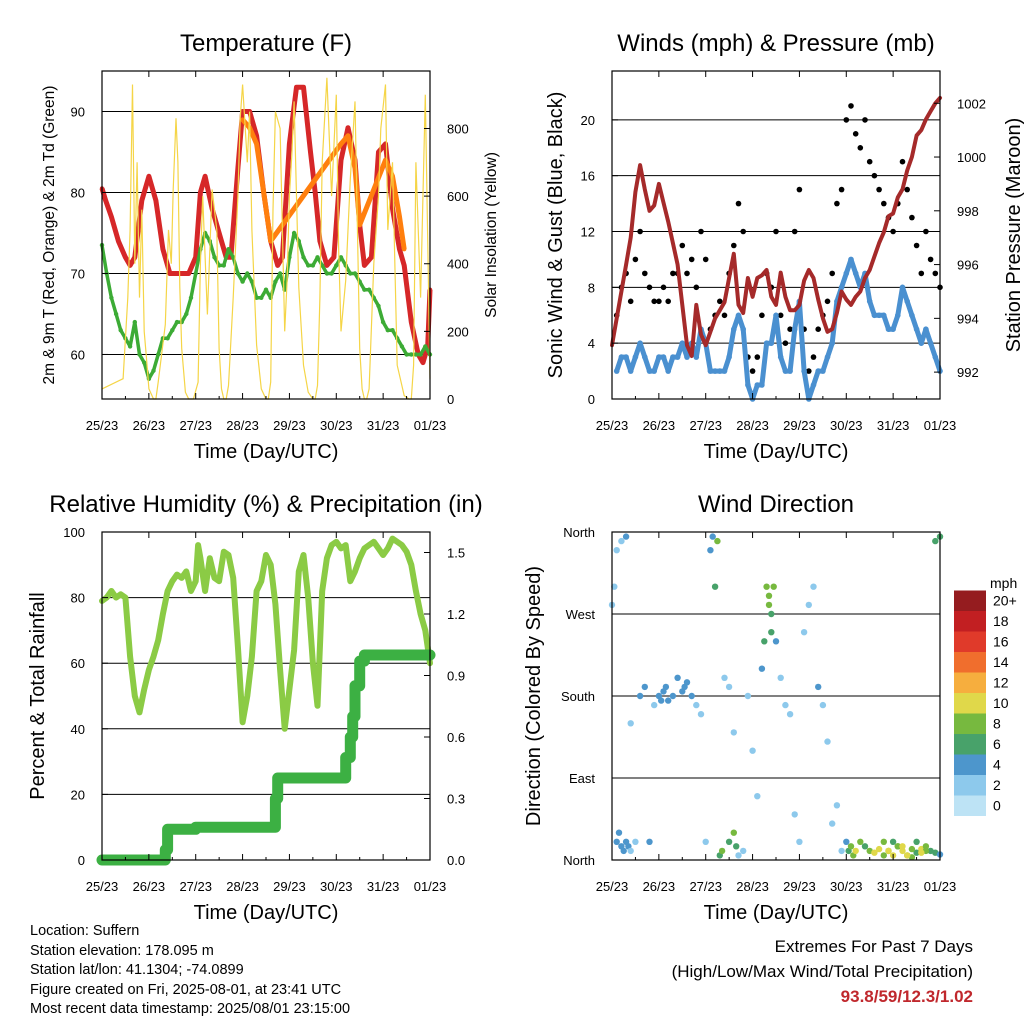 This screenshot has width=1024, height=1024. Describe the element at coordinates (588, 120) in the screenshot. I see `y-tick-label: 20` at that location.